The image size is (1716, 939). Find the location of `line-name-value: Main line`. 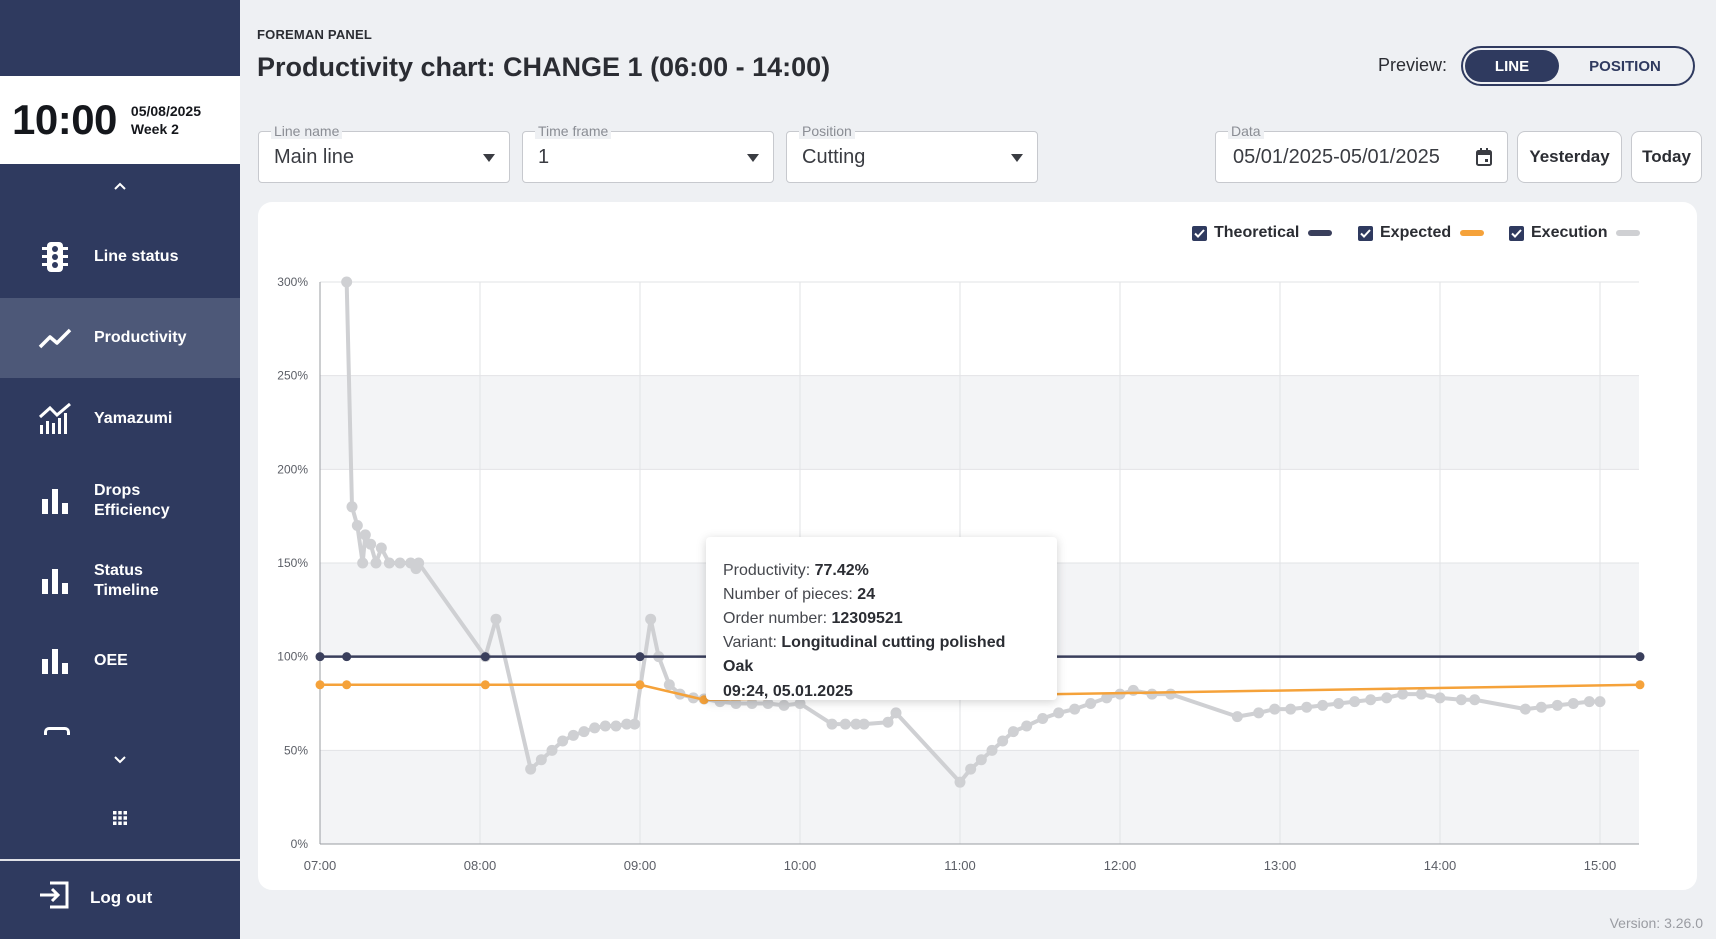

line-name-value: Main line is located at coordinates (314, 157).